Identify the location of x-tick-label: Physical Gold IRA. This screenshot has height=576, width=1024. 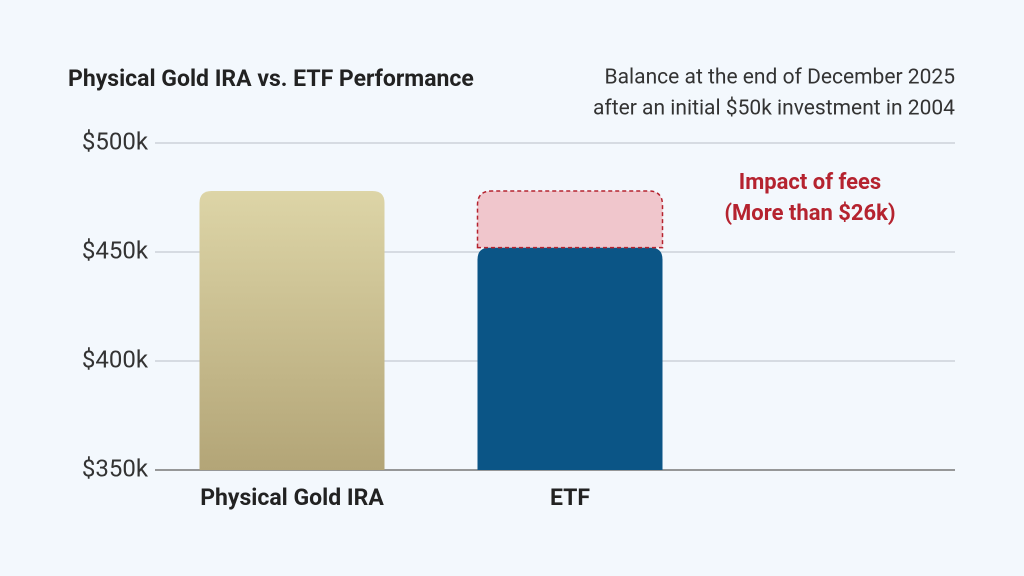
(292, 497).